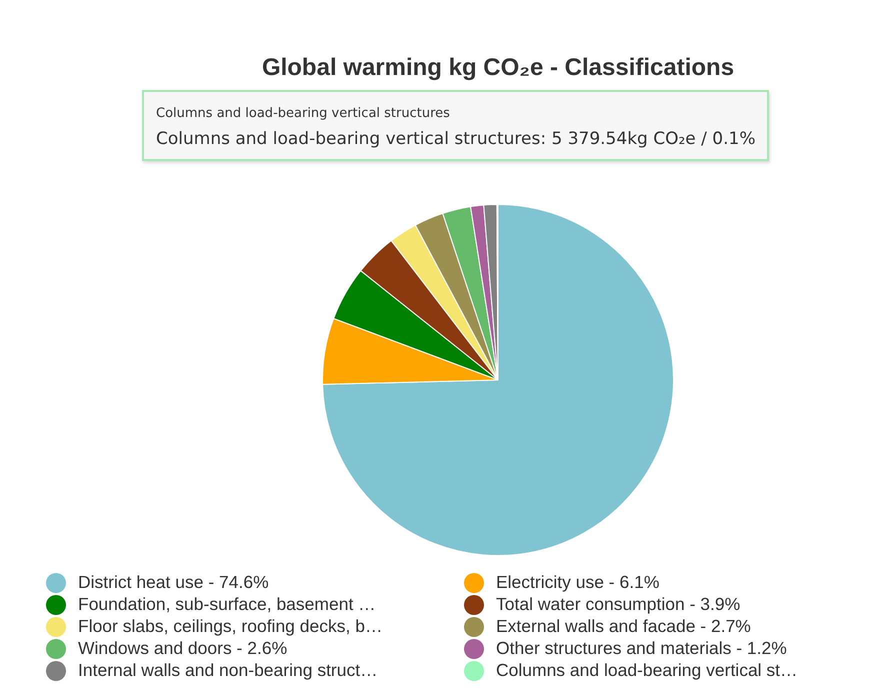 The width and height of the screenshot is (883, 693). What do you see at coordinates (498, 68) in the screenshot?
I see `chart-title: Global warming kg CO₂e - Classifications` at bounding box center [498, 68].